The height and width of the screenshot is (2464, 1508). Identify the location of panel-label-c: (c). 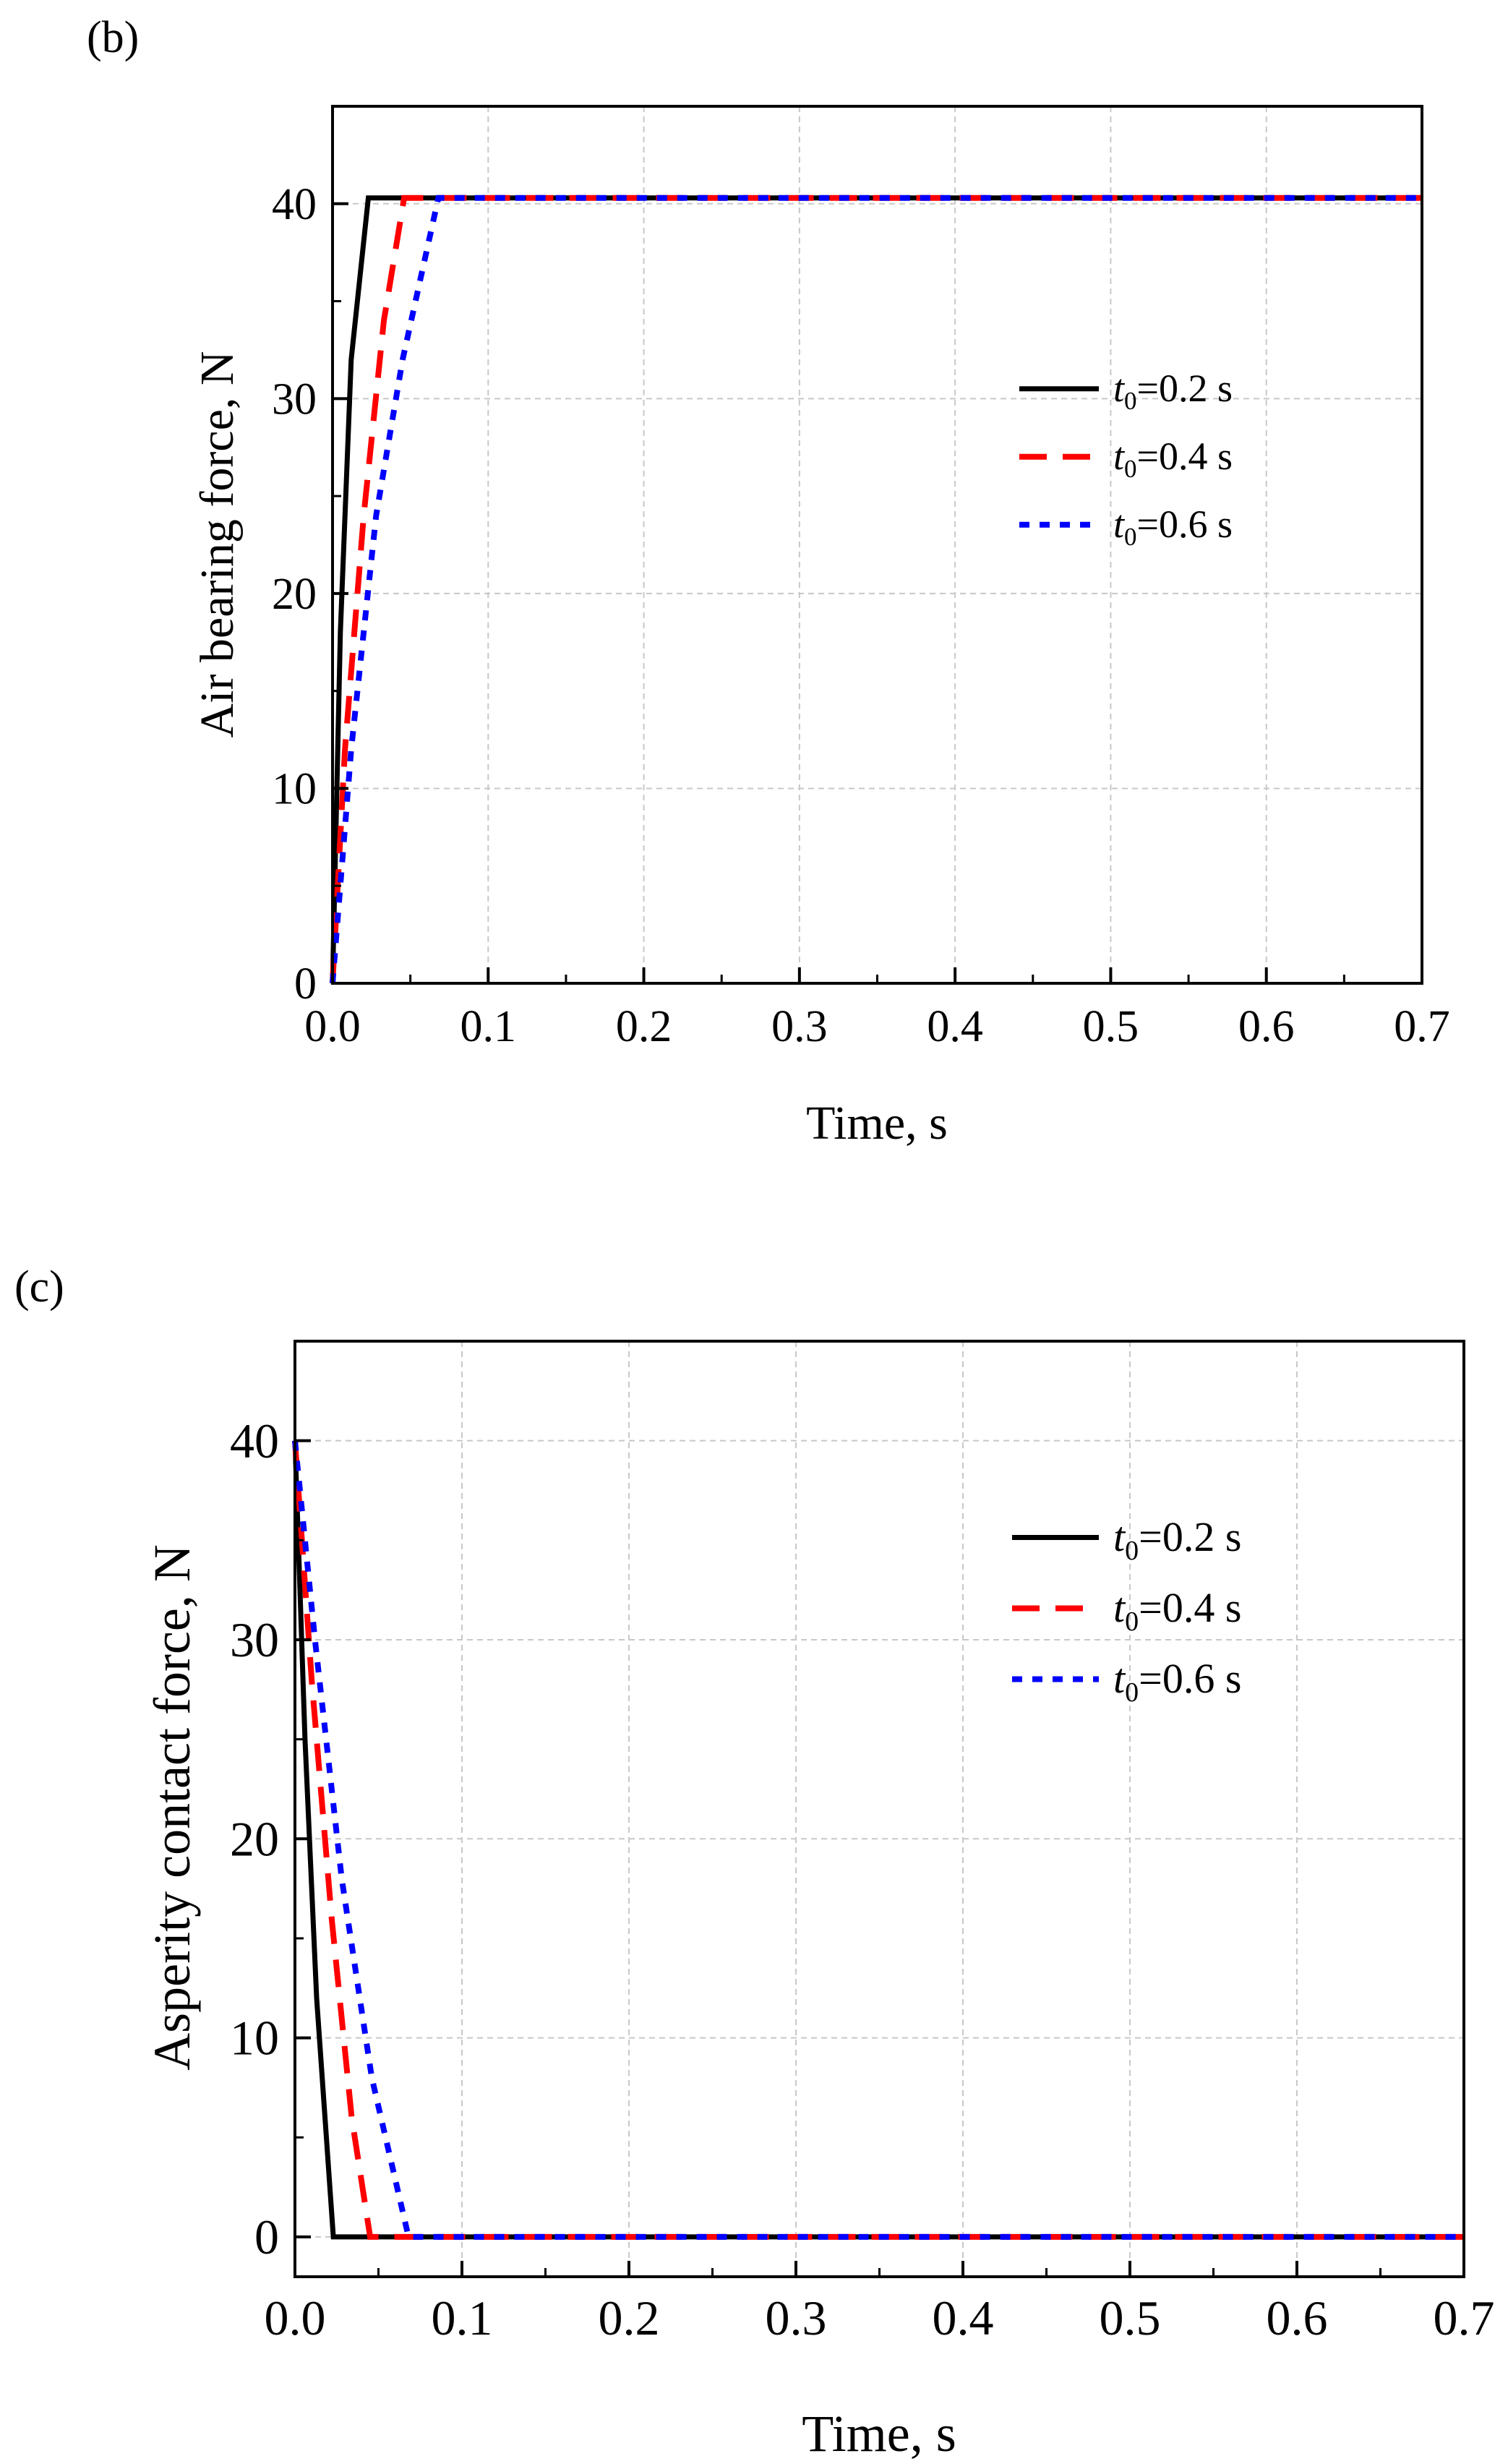
(39, 1287).